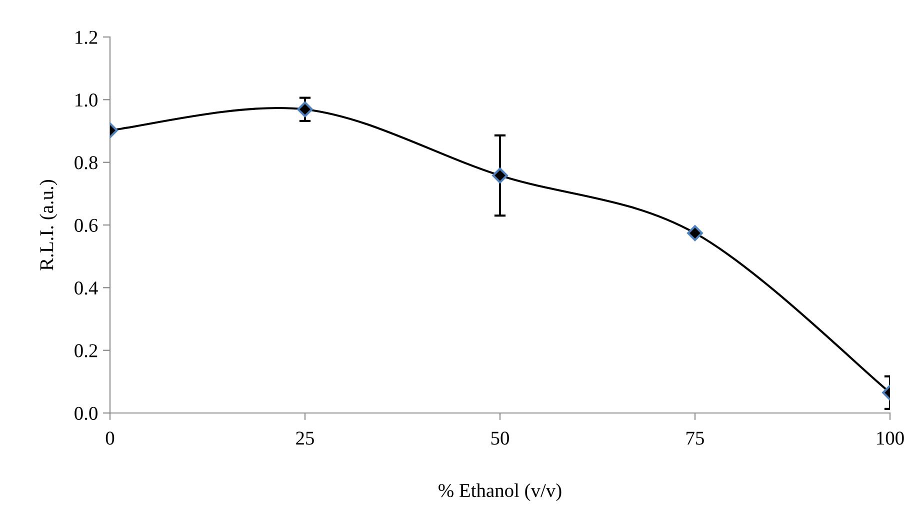  I want to click on x-tick-label: 25, so click(305, 438).